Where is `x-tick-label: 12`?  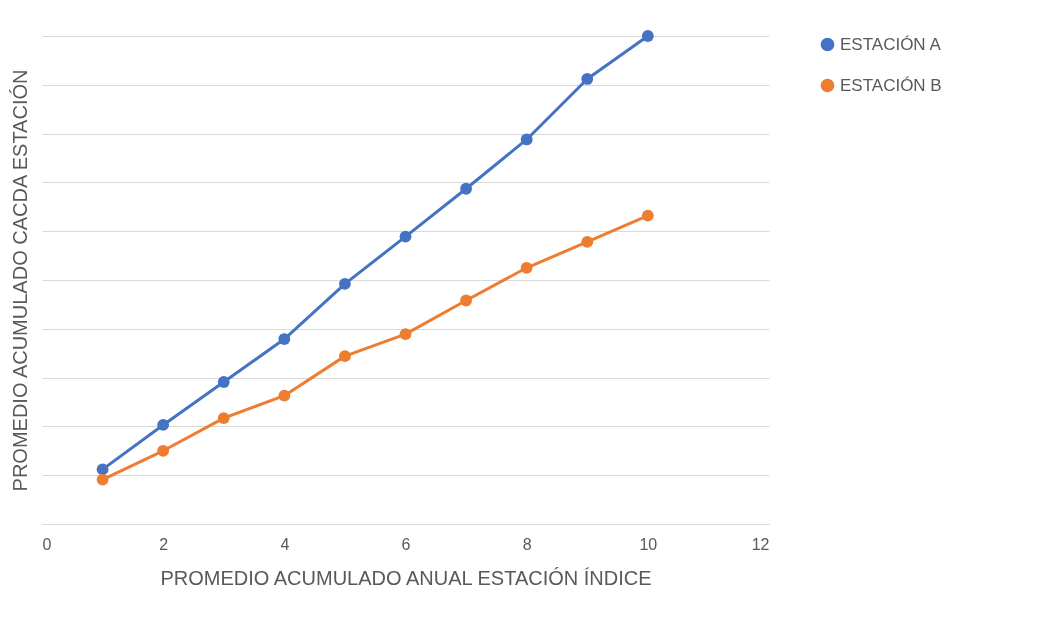 x-tick-label: 12 is located at coordinates (760, 544).